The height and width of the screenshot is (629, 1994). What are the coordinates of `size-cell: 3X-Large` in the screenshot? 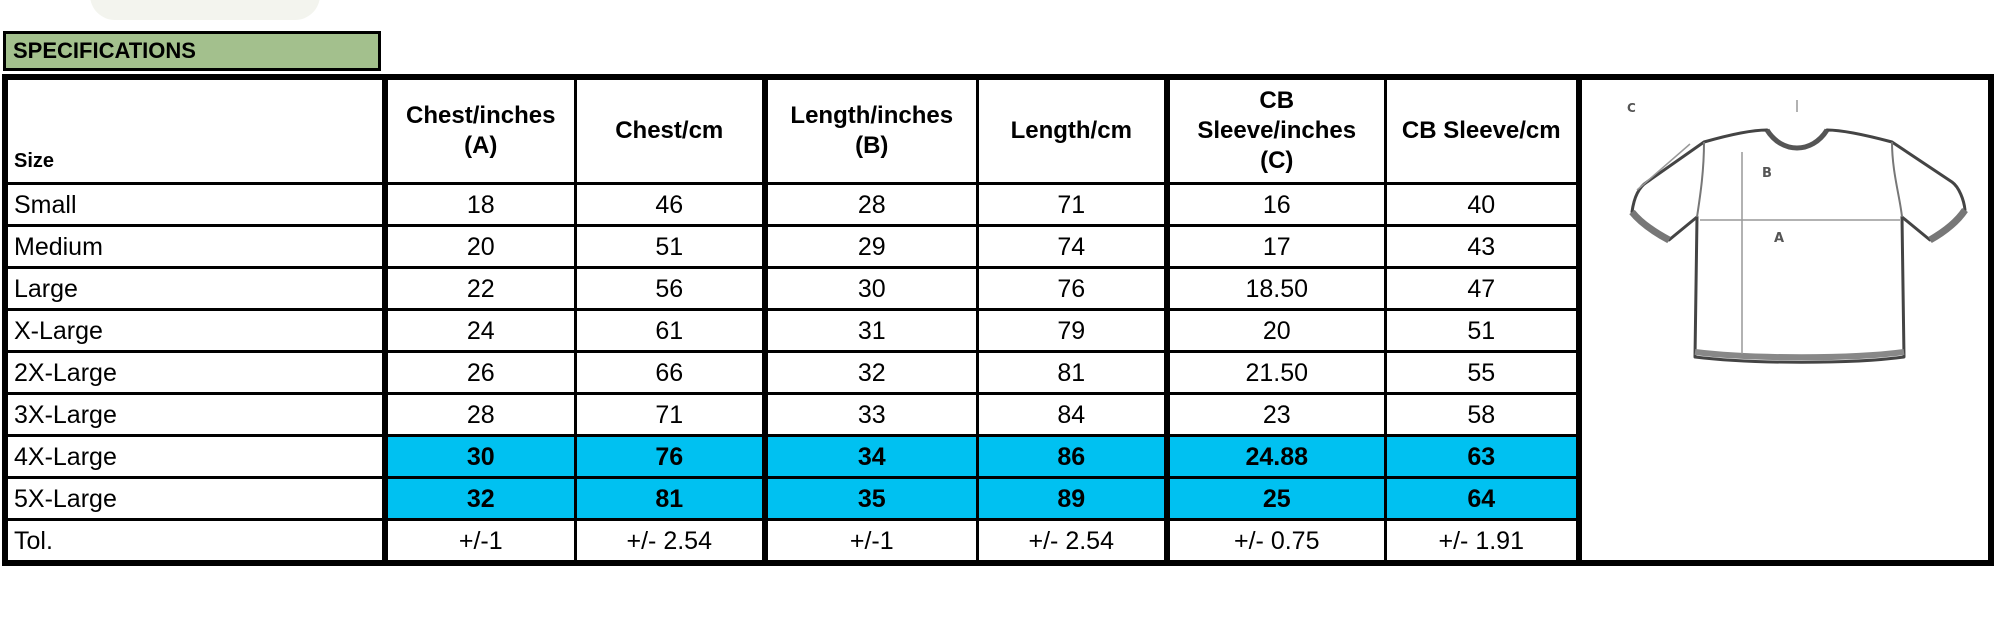 It's located at (195, 414).